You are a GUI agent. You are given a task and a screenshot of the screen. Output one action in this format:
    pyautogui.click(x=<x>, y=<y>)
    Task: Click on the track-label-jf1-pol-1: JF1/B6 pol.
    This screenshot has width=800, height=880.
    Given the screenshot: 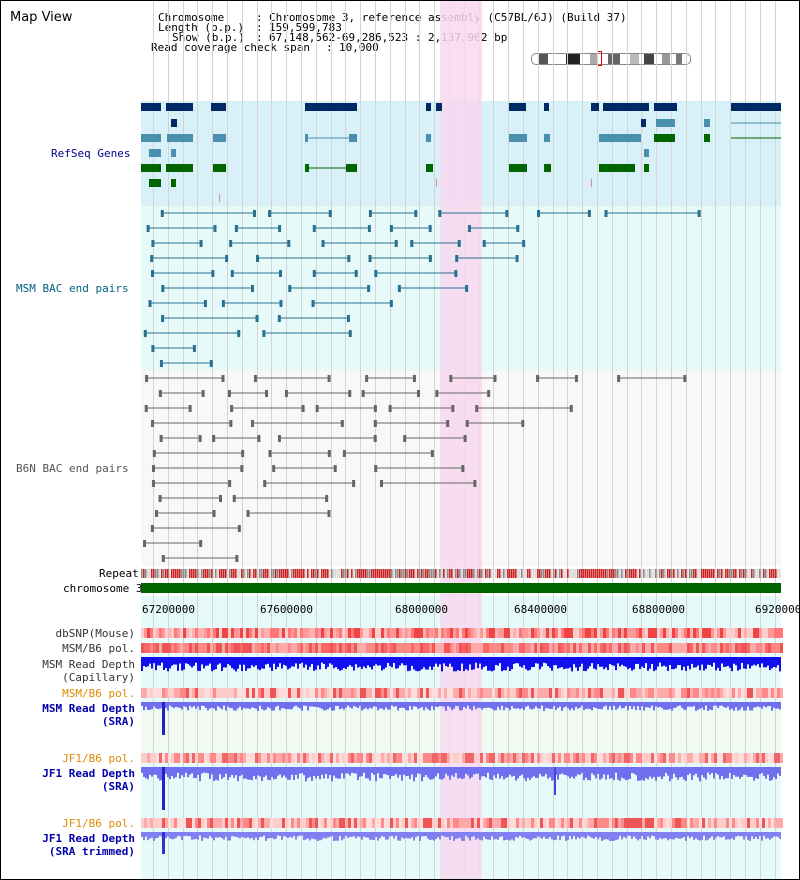 What is the action you would take?
    pyautogui.click(x=98, y=758)
    